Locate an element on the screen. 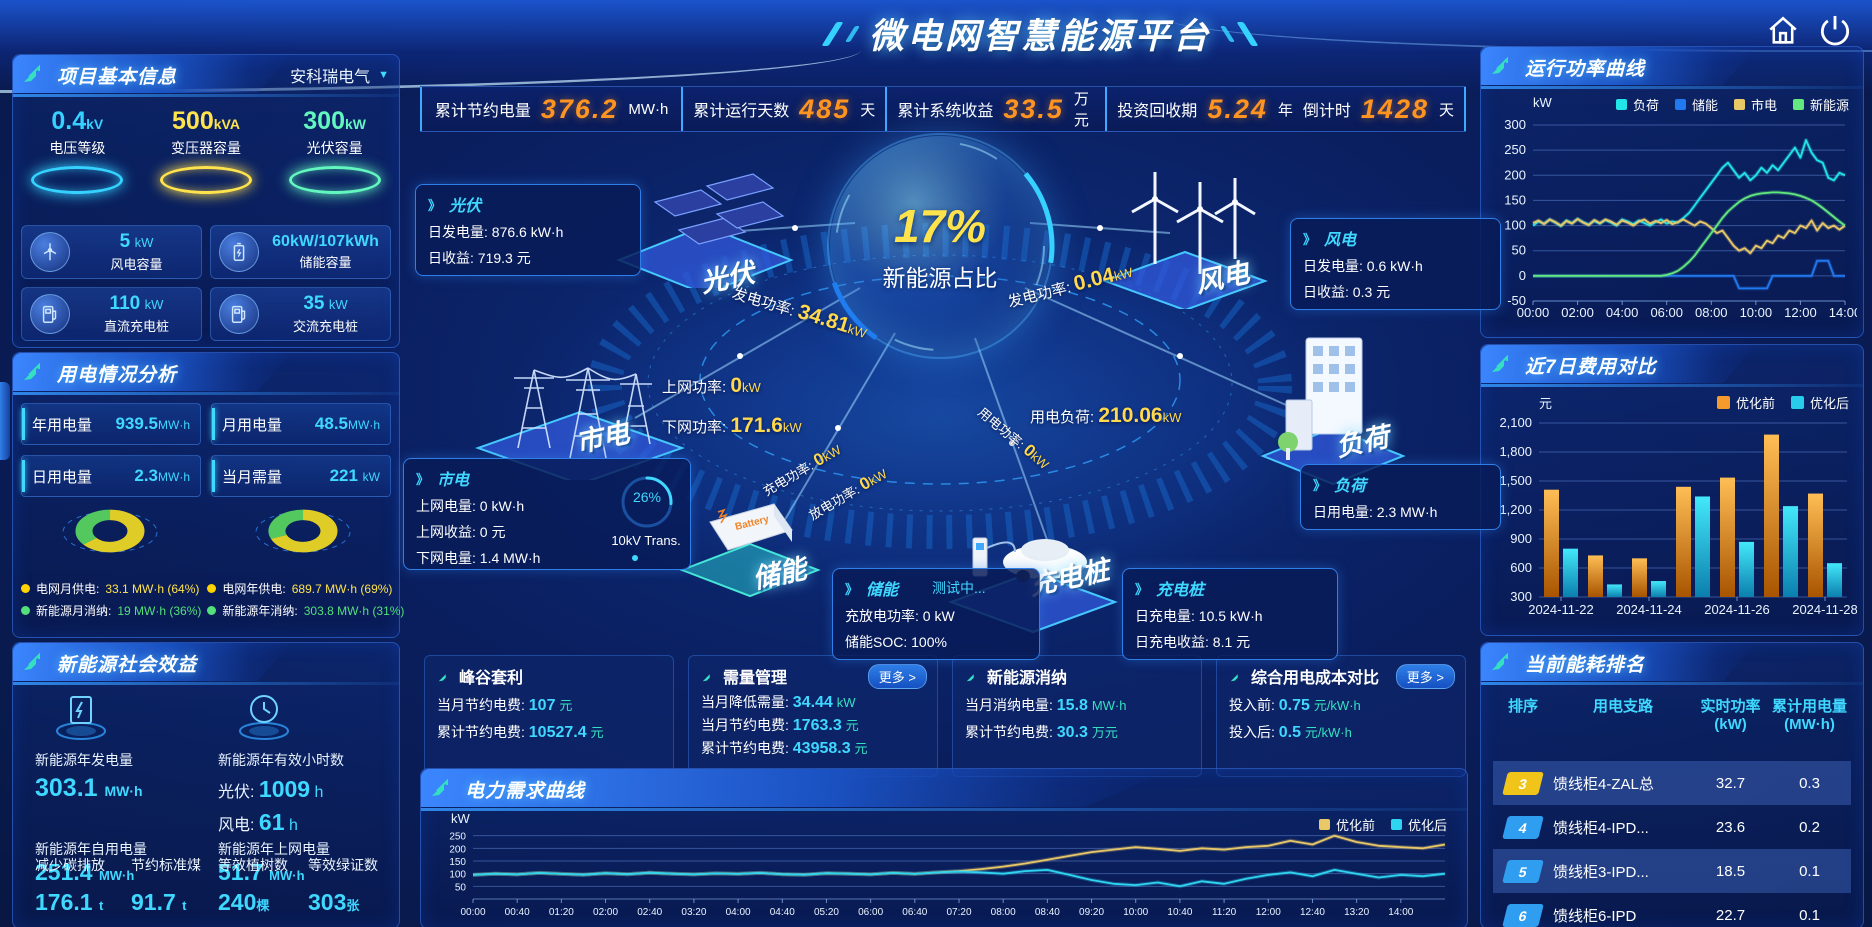 The height and width of the screenshot is (927, 1872). y-axis-unit: 元 is located at coordinates (1546, 403).